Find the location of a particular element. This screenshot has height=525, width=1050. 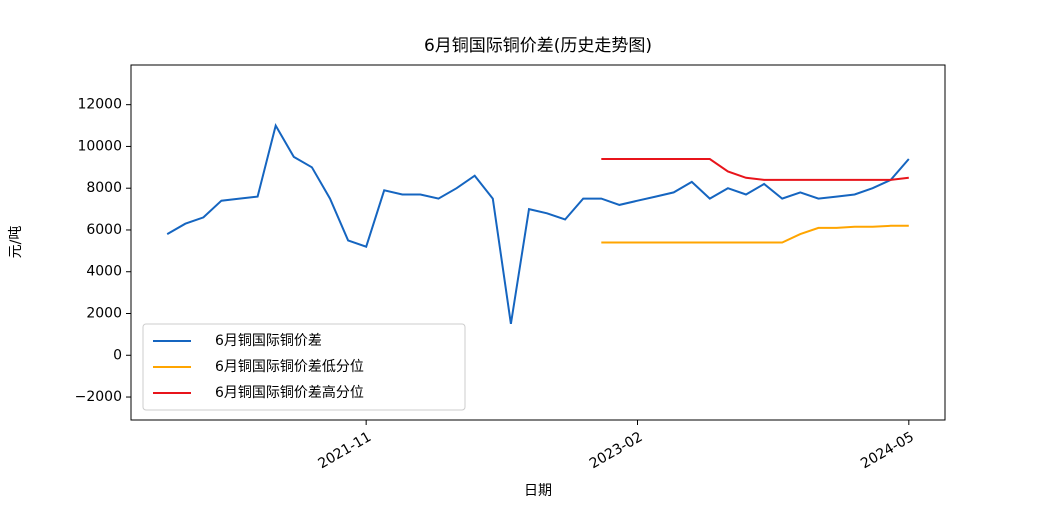

y-tick-label: −2000 is located at coordinates (98, 397).